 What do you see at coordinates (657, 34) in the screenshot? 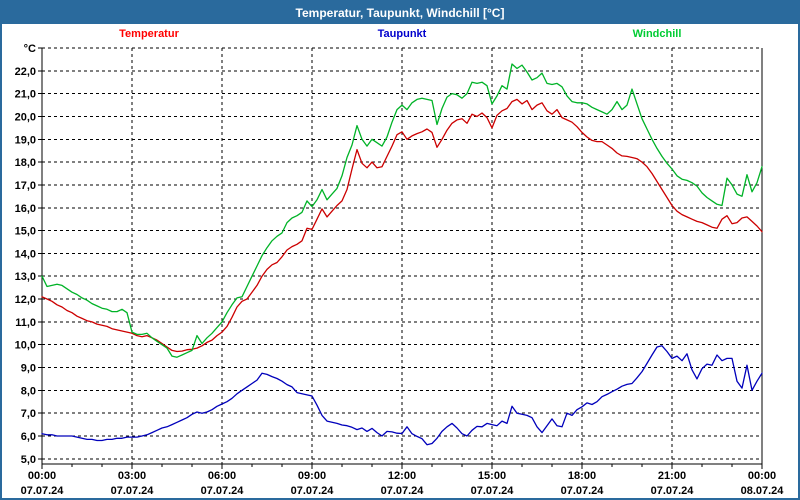
I see `legend-item-windchill: Windchill` at bounding box center [657, 34].